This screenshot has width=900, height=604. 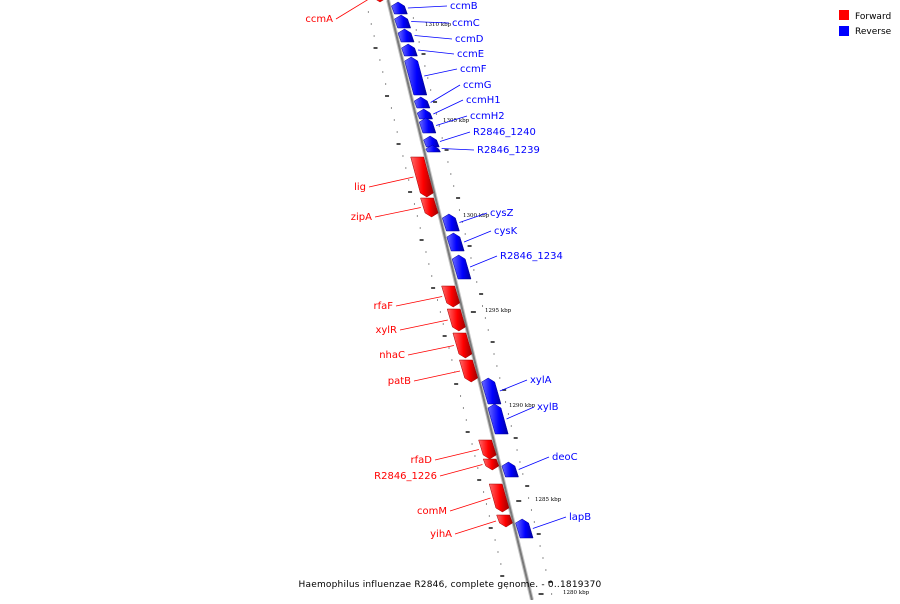 I want to click on gene-label: rfaF, so click(x=383, y=306).